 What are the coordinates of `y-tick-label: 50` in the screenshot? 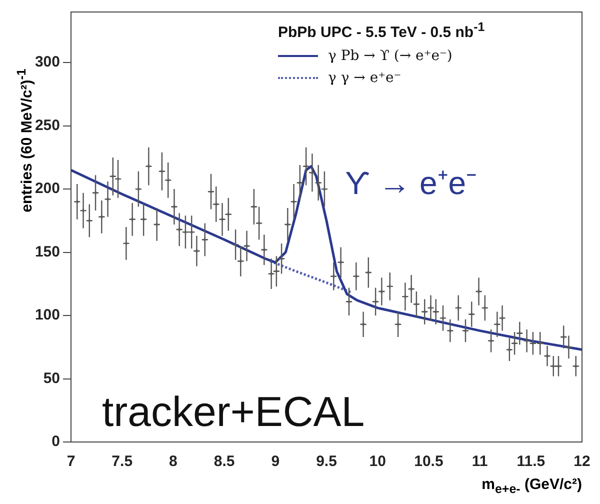 It's located at (51, 378).